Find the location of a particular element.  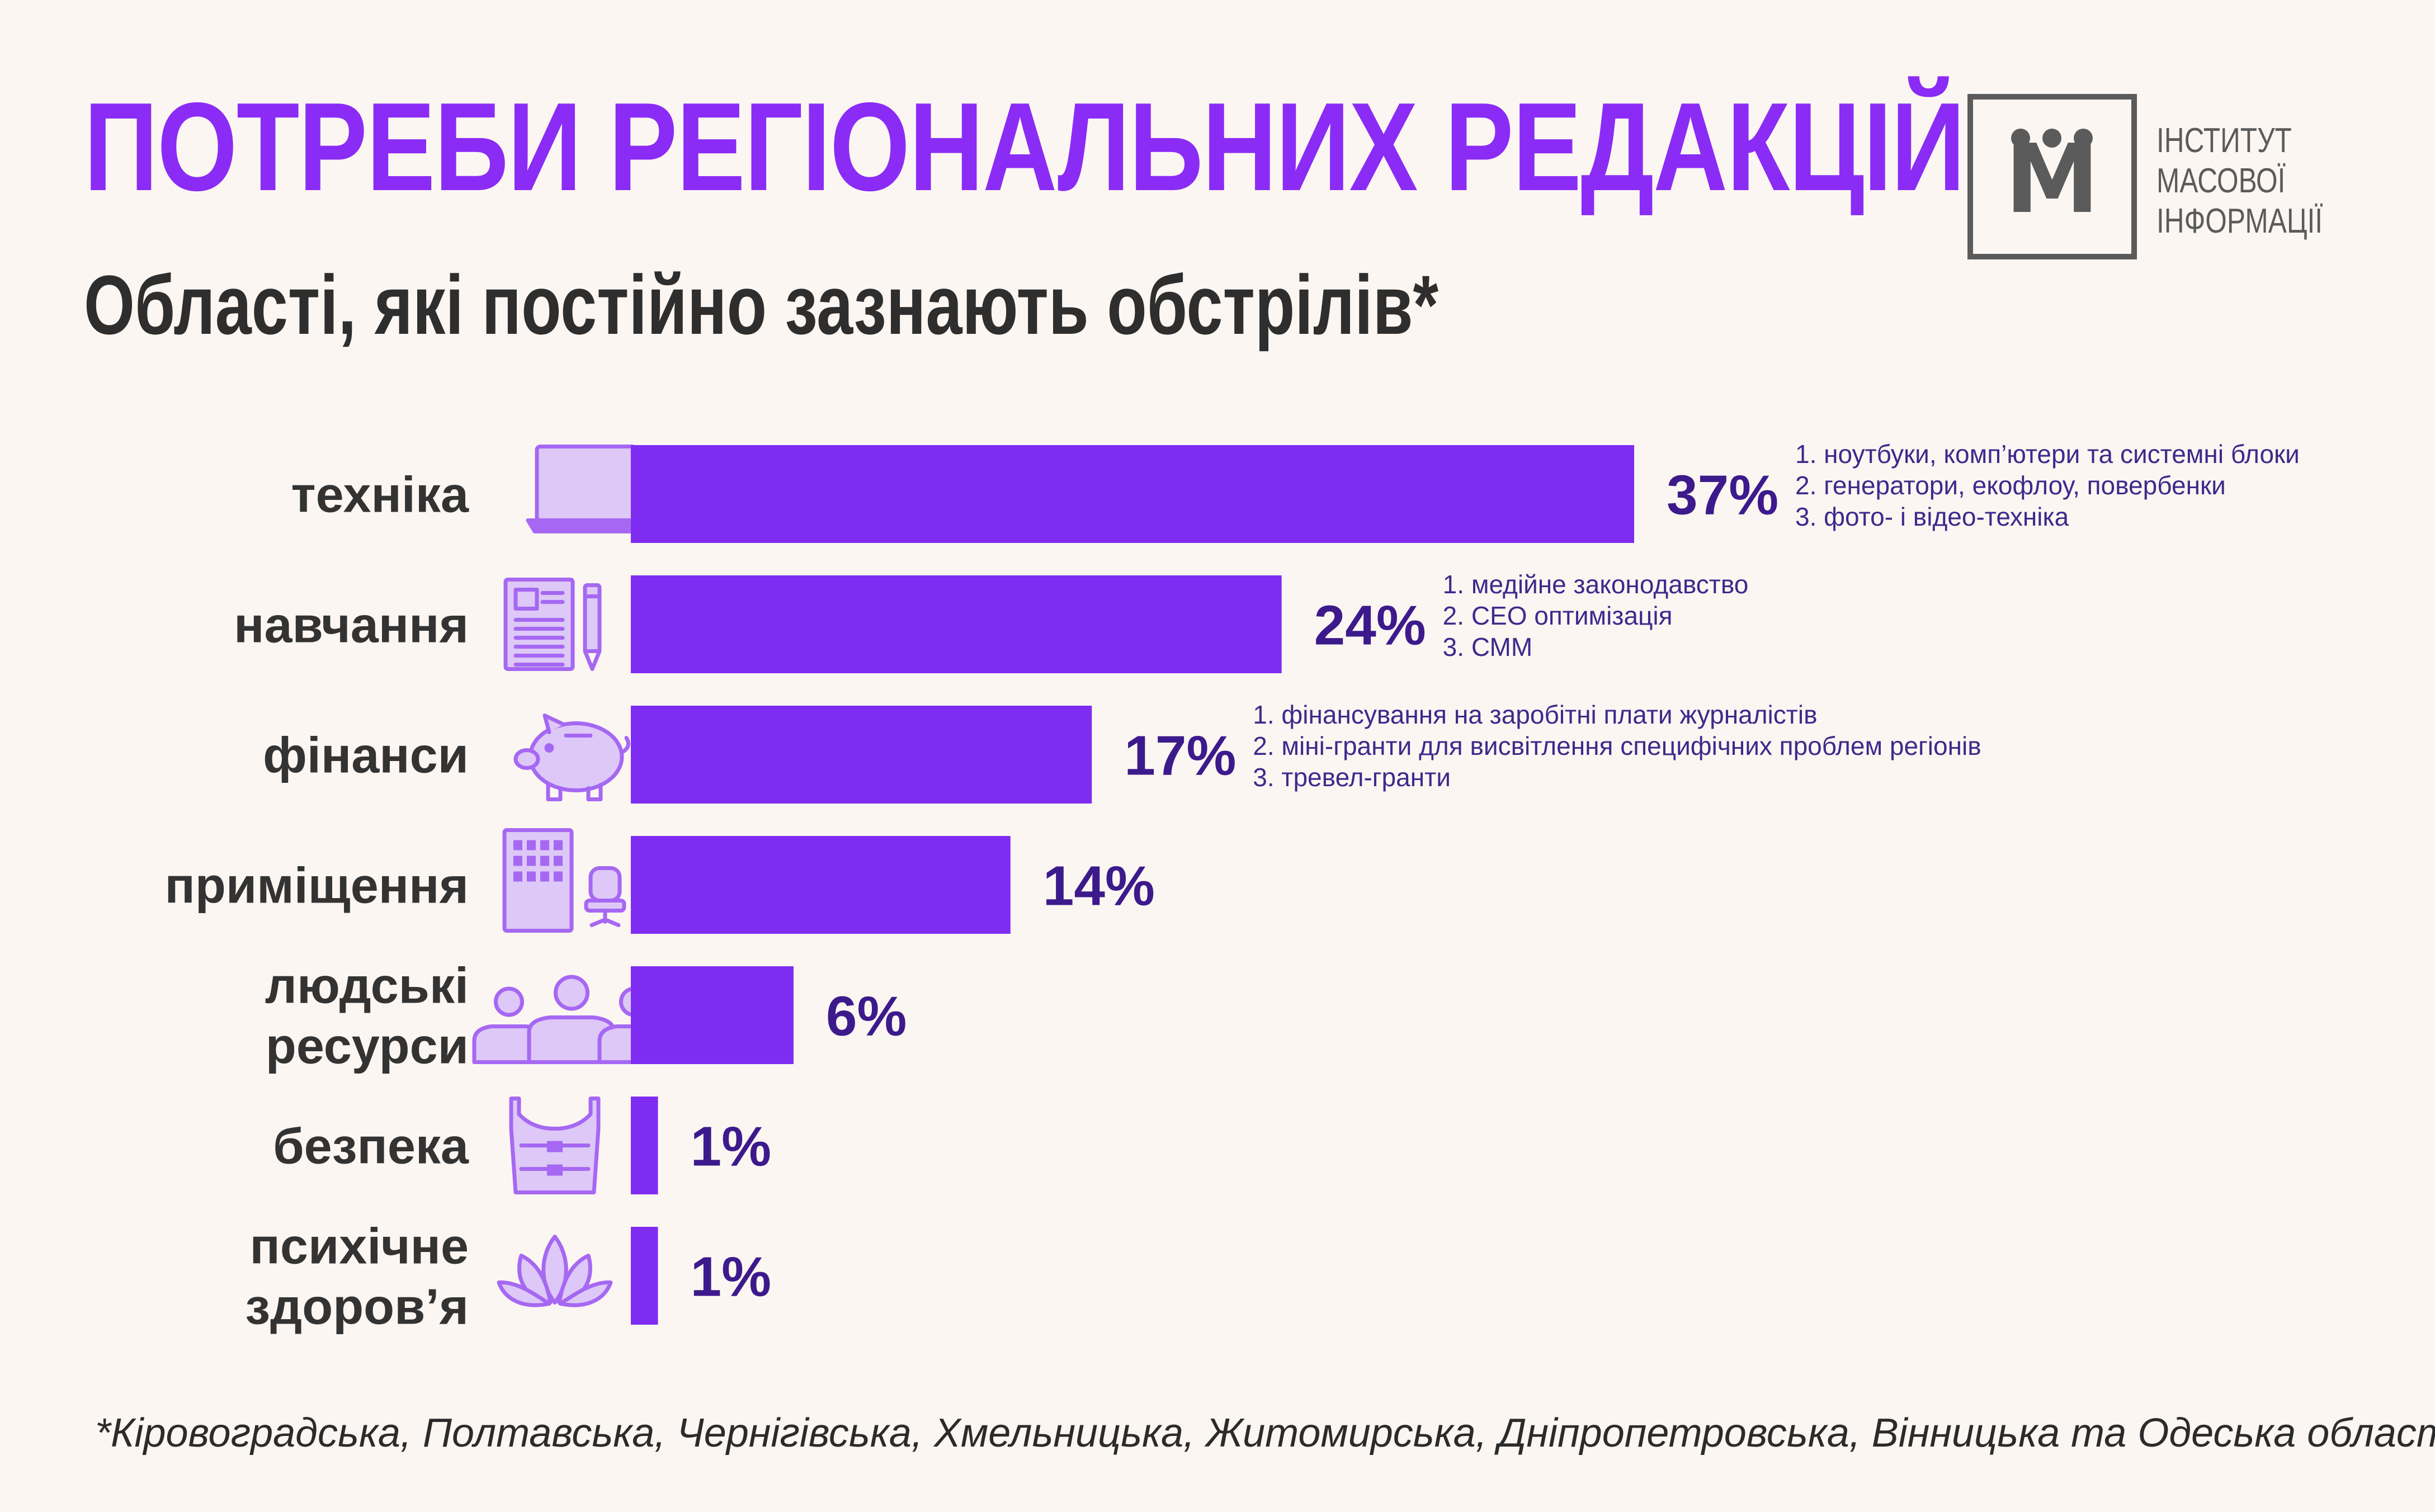

logo-line: МАСОВОЇ is located at coordinates (2221, 181).